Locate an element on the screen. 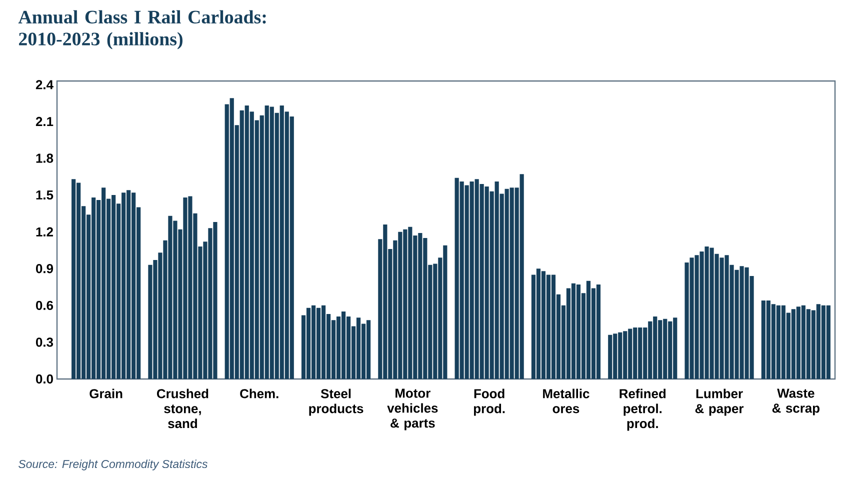 The image size is (844, 480). y-tick-label: 1.5 is located at coordinates (45, 195).